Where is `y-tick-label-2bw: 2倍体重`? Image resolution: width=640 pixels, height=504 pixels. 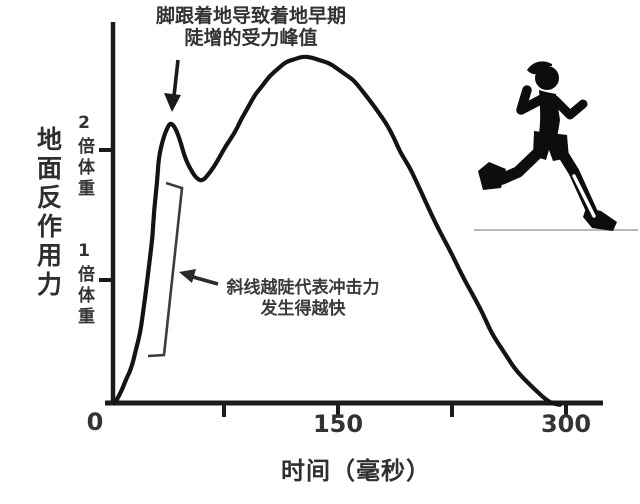
y-tick-label-2bw: 2倍体重 is located at coordinates (84, 156).